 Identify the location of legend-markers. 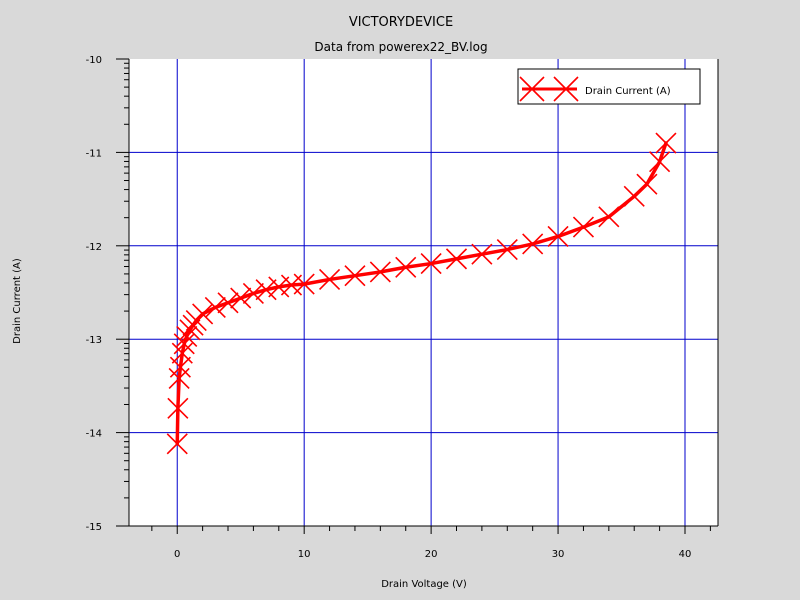
(549, 89).